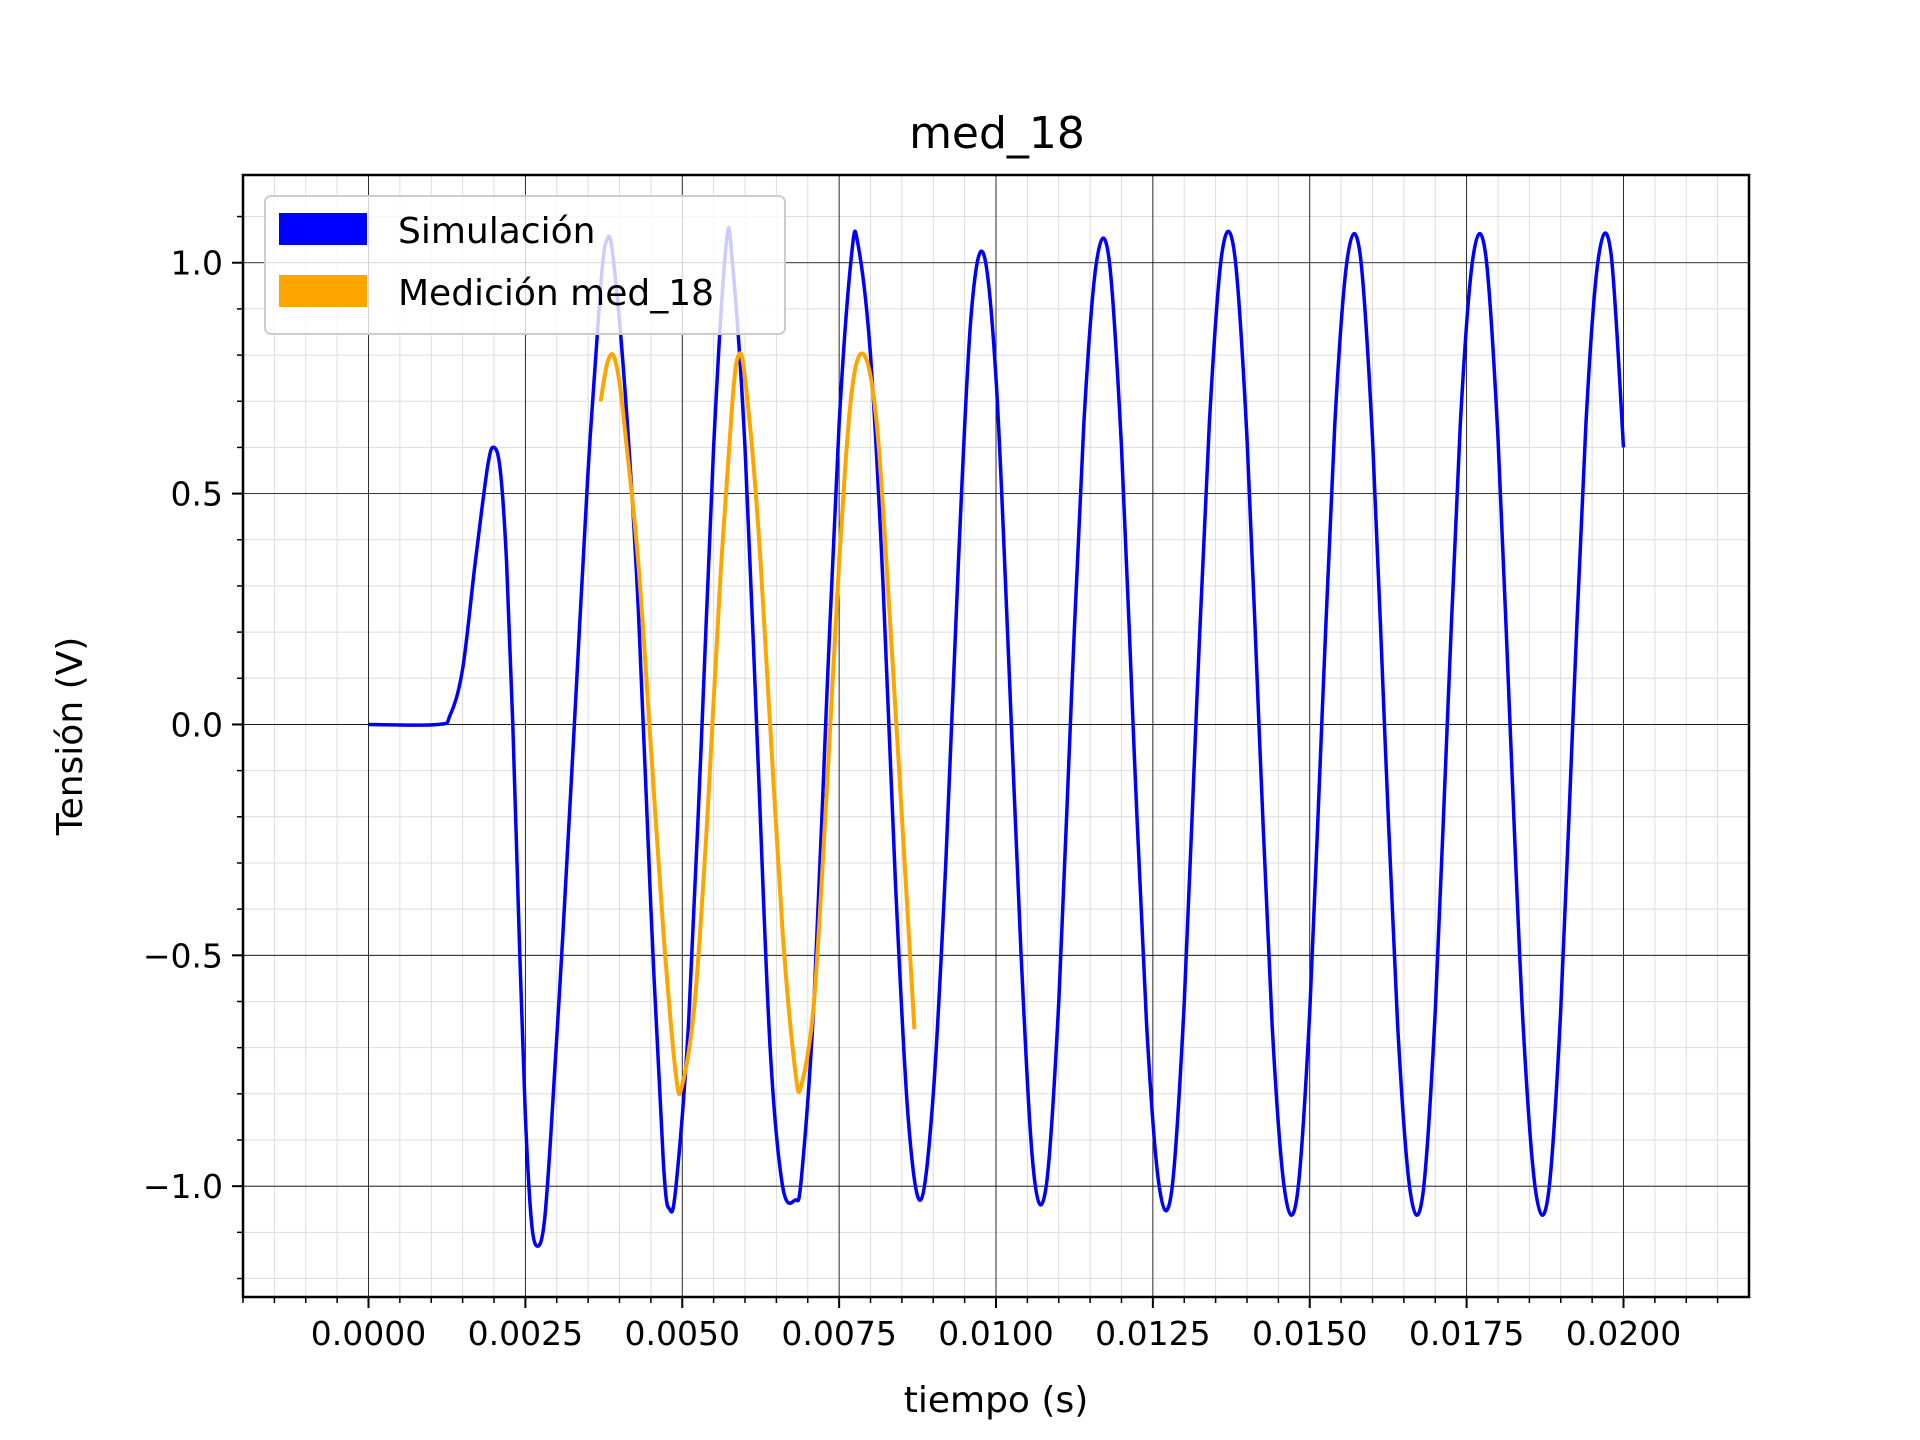 The image size is (1920, 1440). I want to click on legend-swatch-simulacion, so click(323, 229).